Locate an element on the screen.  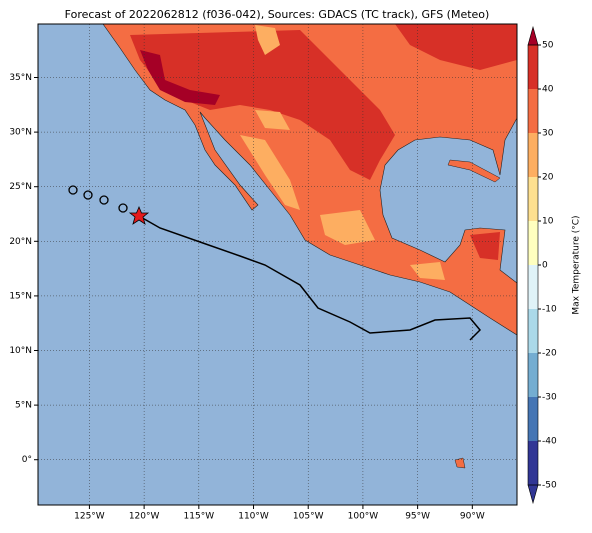
lat-tick-label: 15°N is located at coordinates (20, 296).